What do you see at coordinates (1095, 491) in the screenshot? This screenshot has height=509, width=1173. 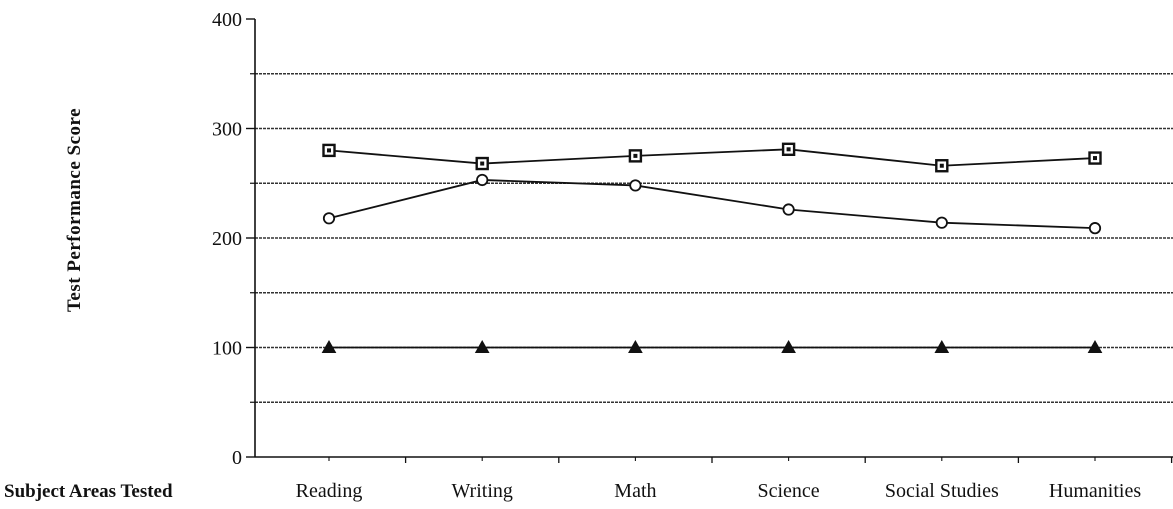 I see `x-tick-label-humanities: Humanities` at bounding box center [1095, 491].